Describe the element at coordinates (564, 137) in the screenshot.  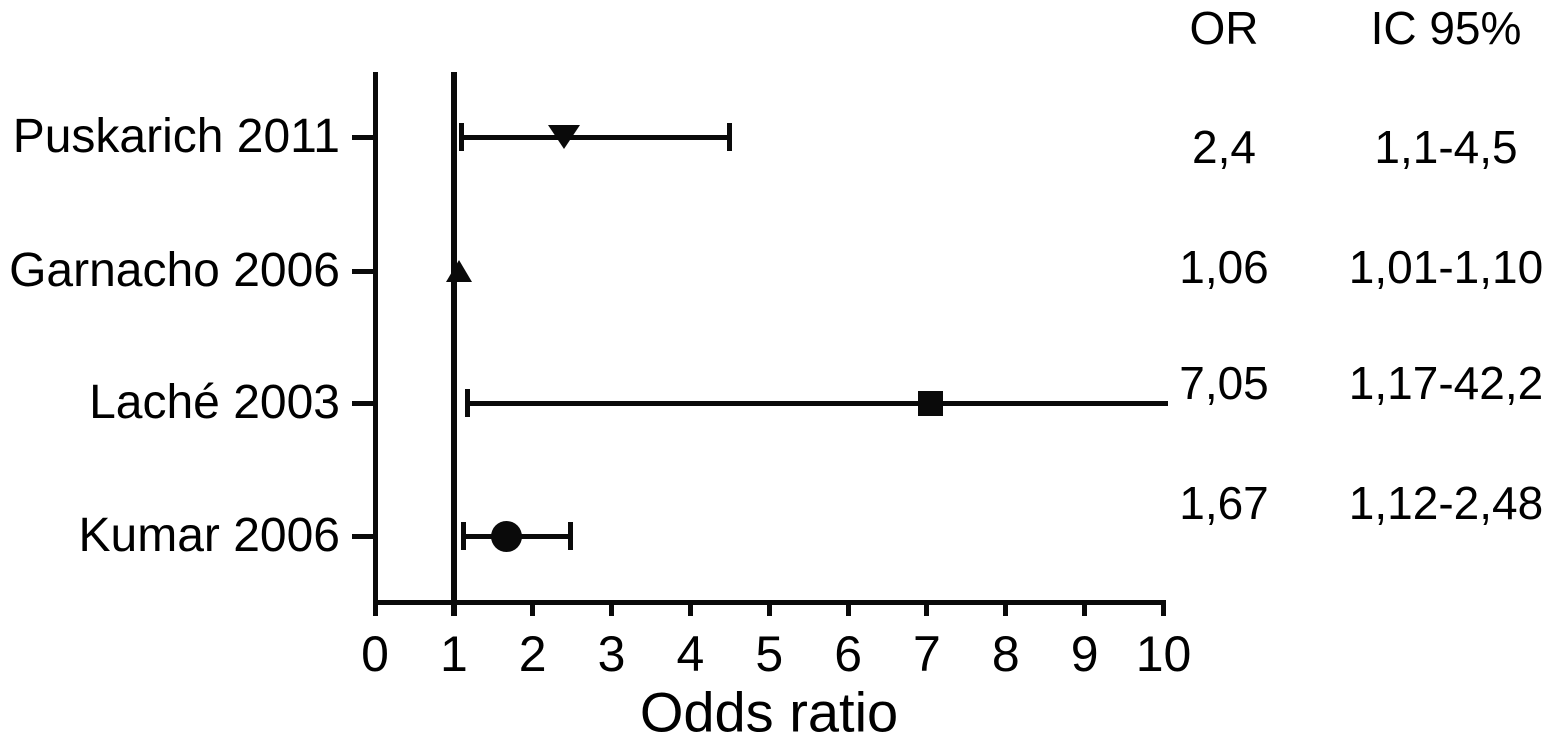
I see `triangle-down-marker` at that location.